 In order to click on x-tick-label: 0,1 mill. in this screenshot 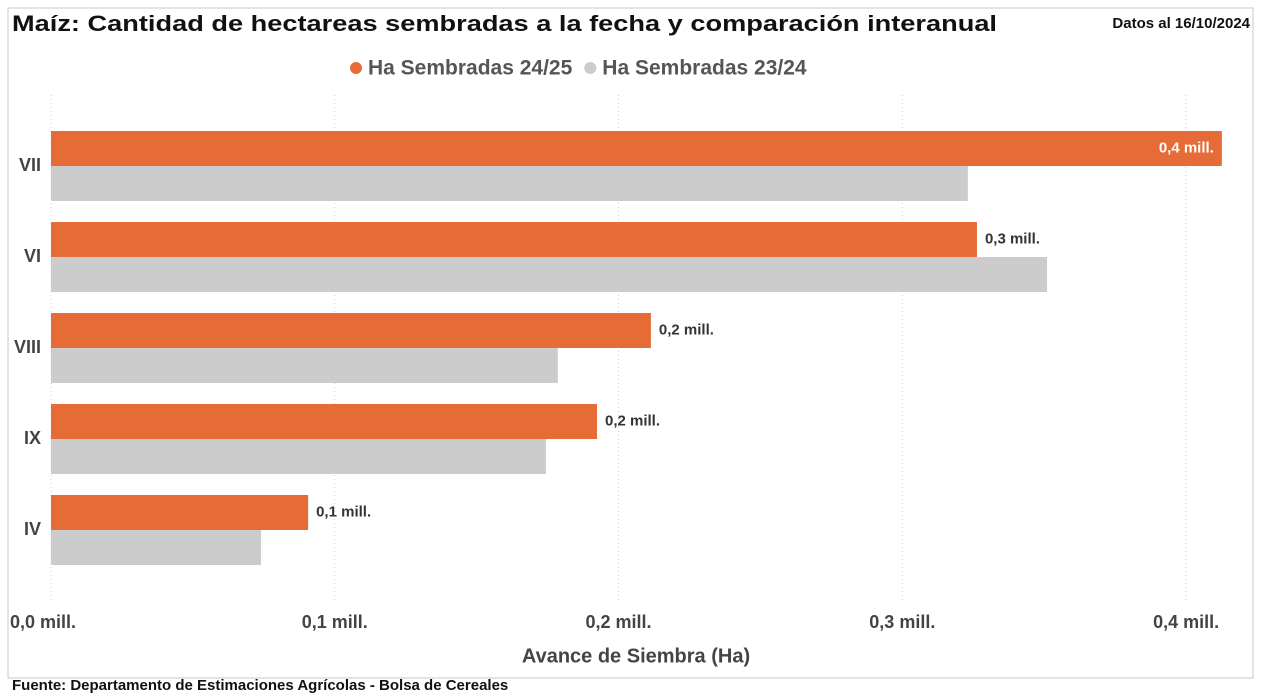, I will do `click(335, 622)`.